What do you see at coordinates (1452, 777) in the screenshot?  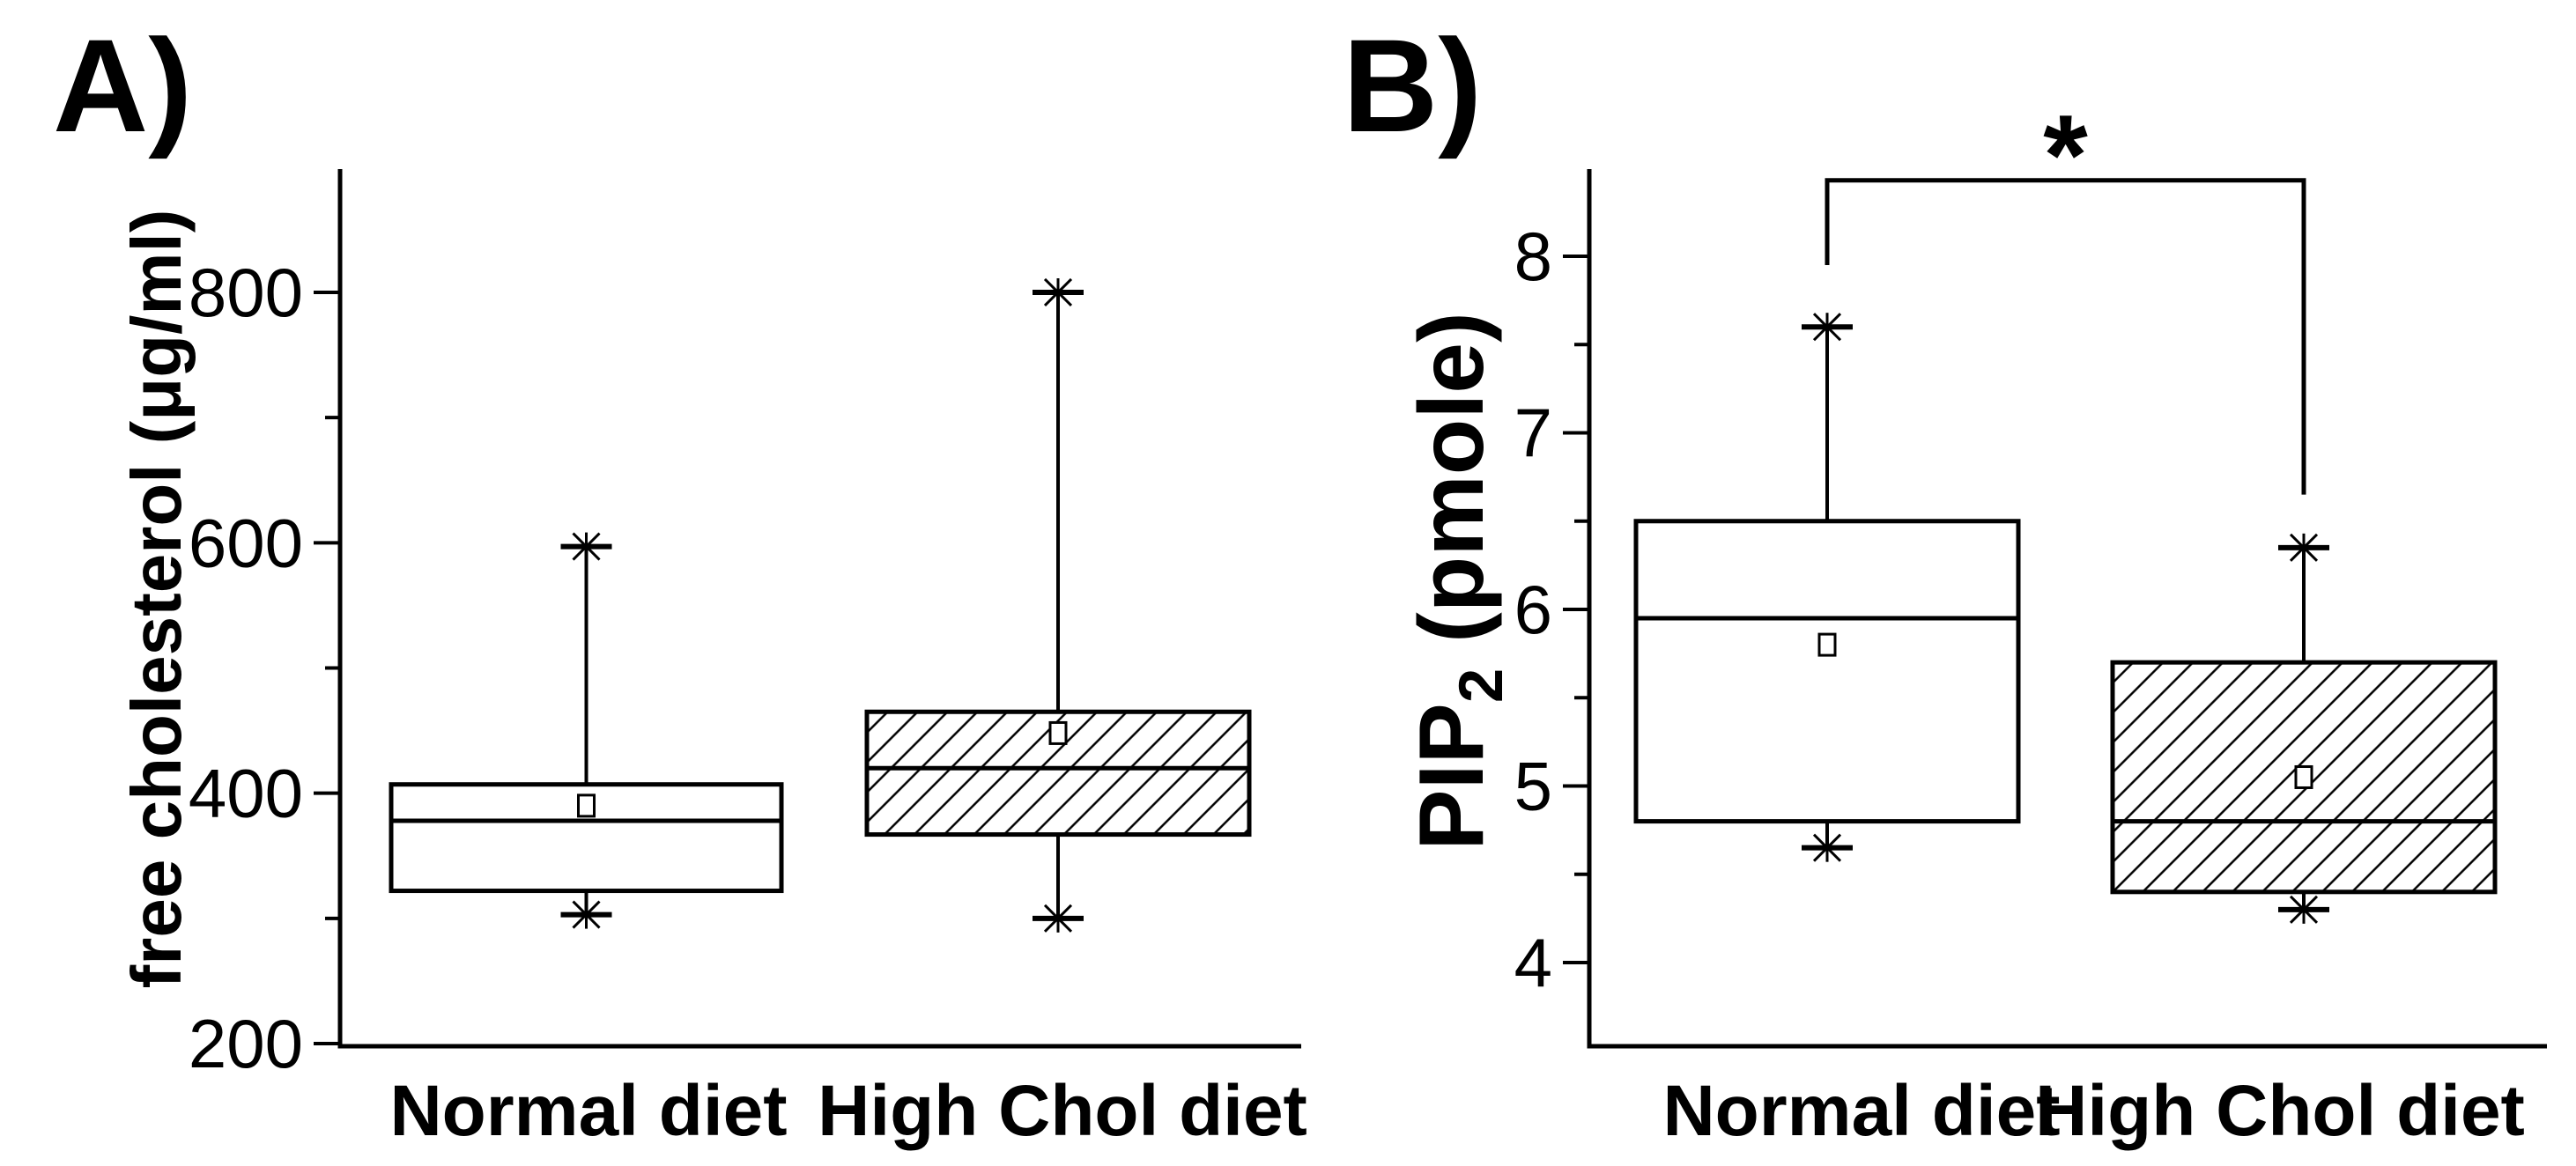 I see `pip-label-main: PIP` at bounding box center [1452, 777].